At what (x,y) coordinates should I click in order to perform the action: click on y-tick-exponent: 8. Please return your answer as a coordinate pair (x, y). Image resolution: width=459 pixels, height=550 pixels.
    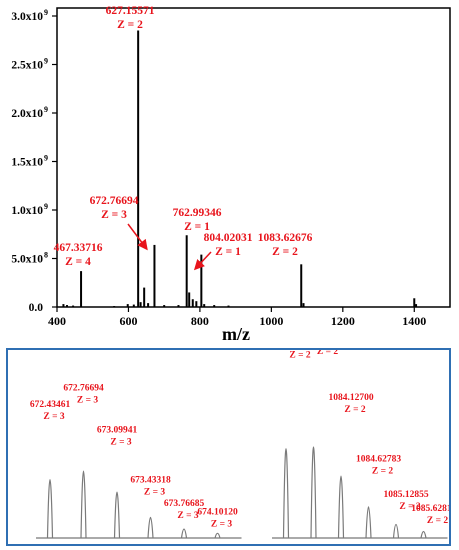
    Looking at the image, I should click on (46, 255).